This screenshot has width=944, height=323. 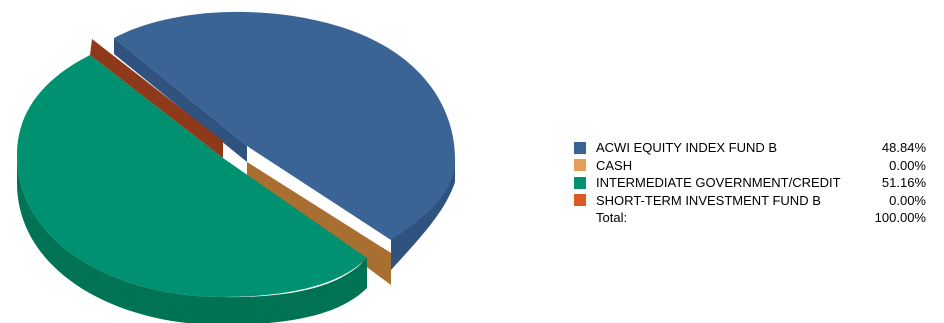 What do you see at coordinates (903, 182) in the screenshot?
I see `legend-value: 51.16%` at bounding box center [903, 182].